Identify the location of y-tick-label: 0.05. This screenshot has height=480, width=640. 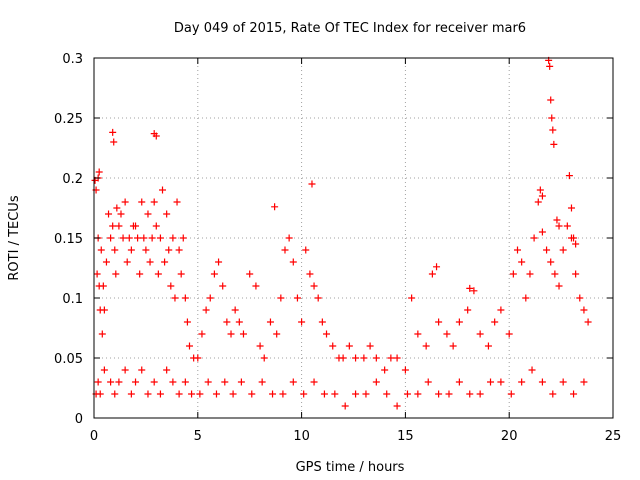
(68, 359).